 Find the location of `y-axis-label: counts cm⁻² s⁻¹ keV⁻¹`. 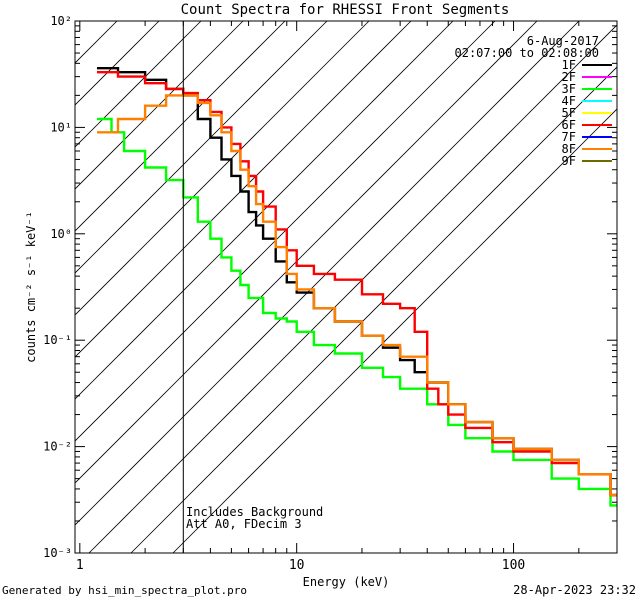

y-axis-label: counts cm⁻² s⁻¹ keV⁻¹ is located at coordinates (31, 287).